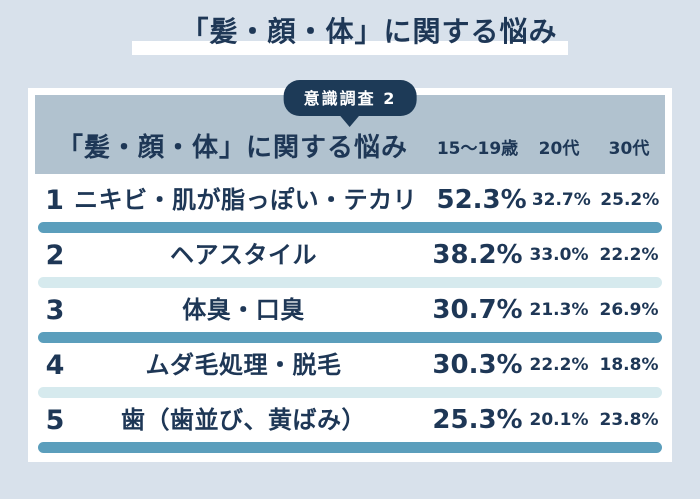 The image size is (700, 499). Describe the element at coordinates (477, 420) in the screenshot. I see `value-age-15-19: 25.3%` at that location.